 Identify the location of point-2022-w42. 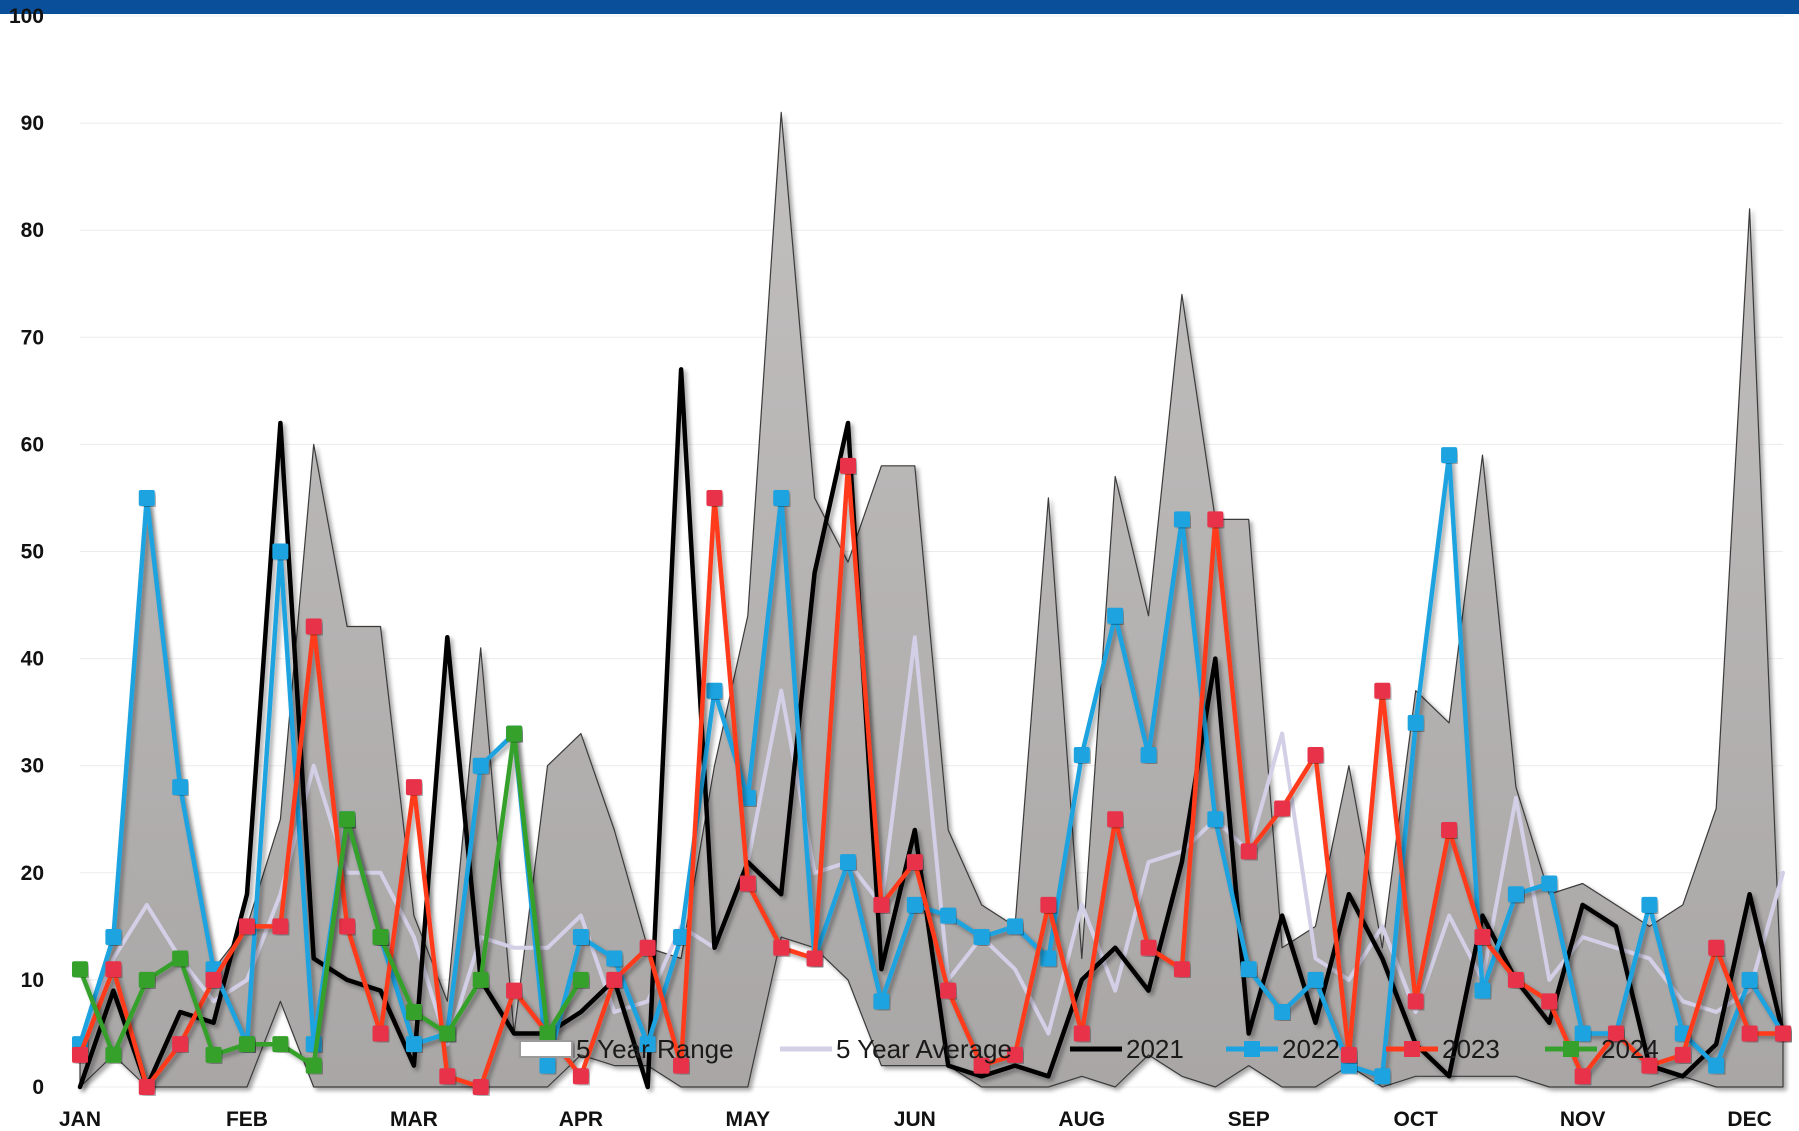
(1449, 455).